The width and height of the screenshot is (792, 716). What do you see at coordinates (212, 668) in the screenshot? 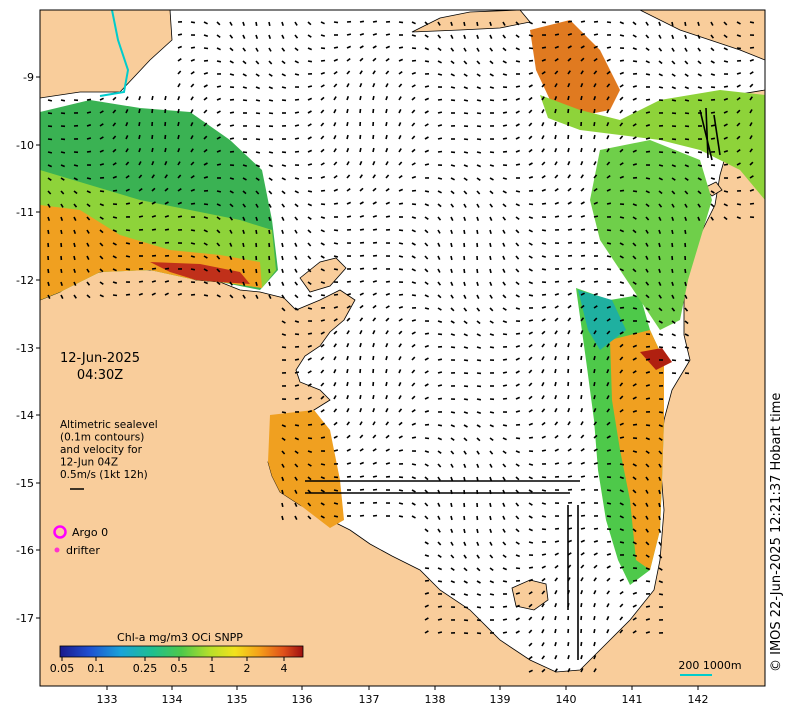
I see `colorbar-tick-label: 1` at bounding box center [212, 668].